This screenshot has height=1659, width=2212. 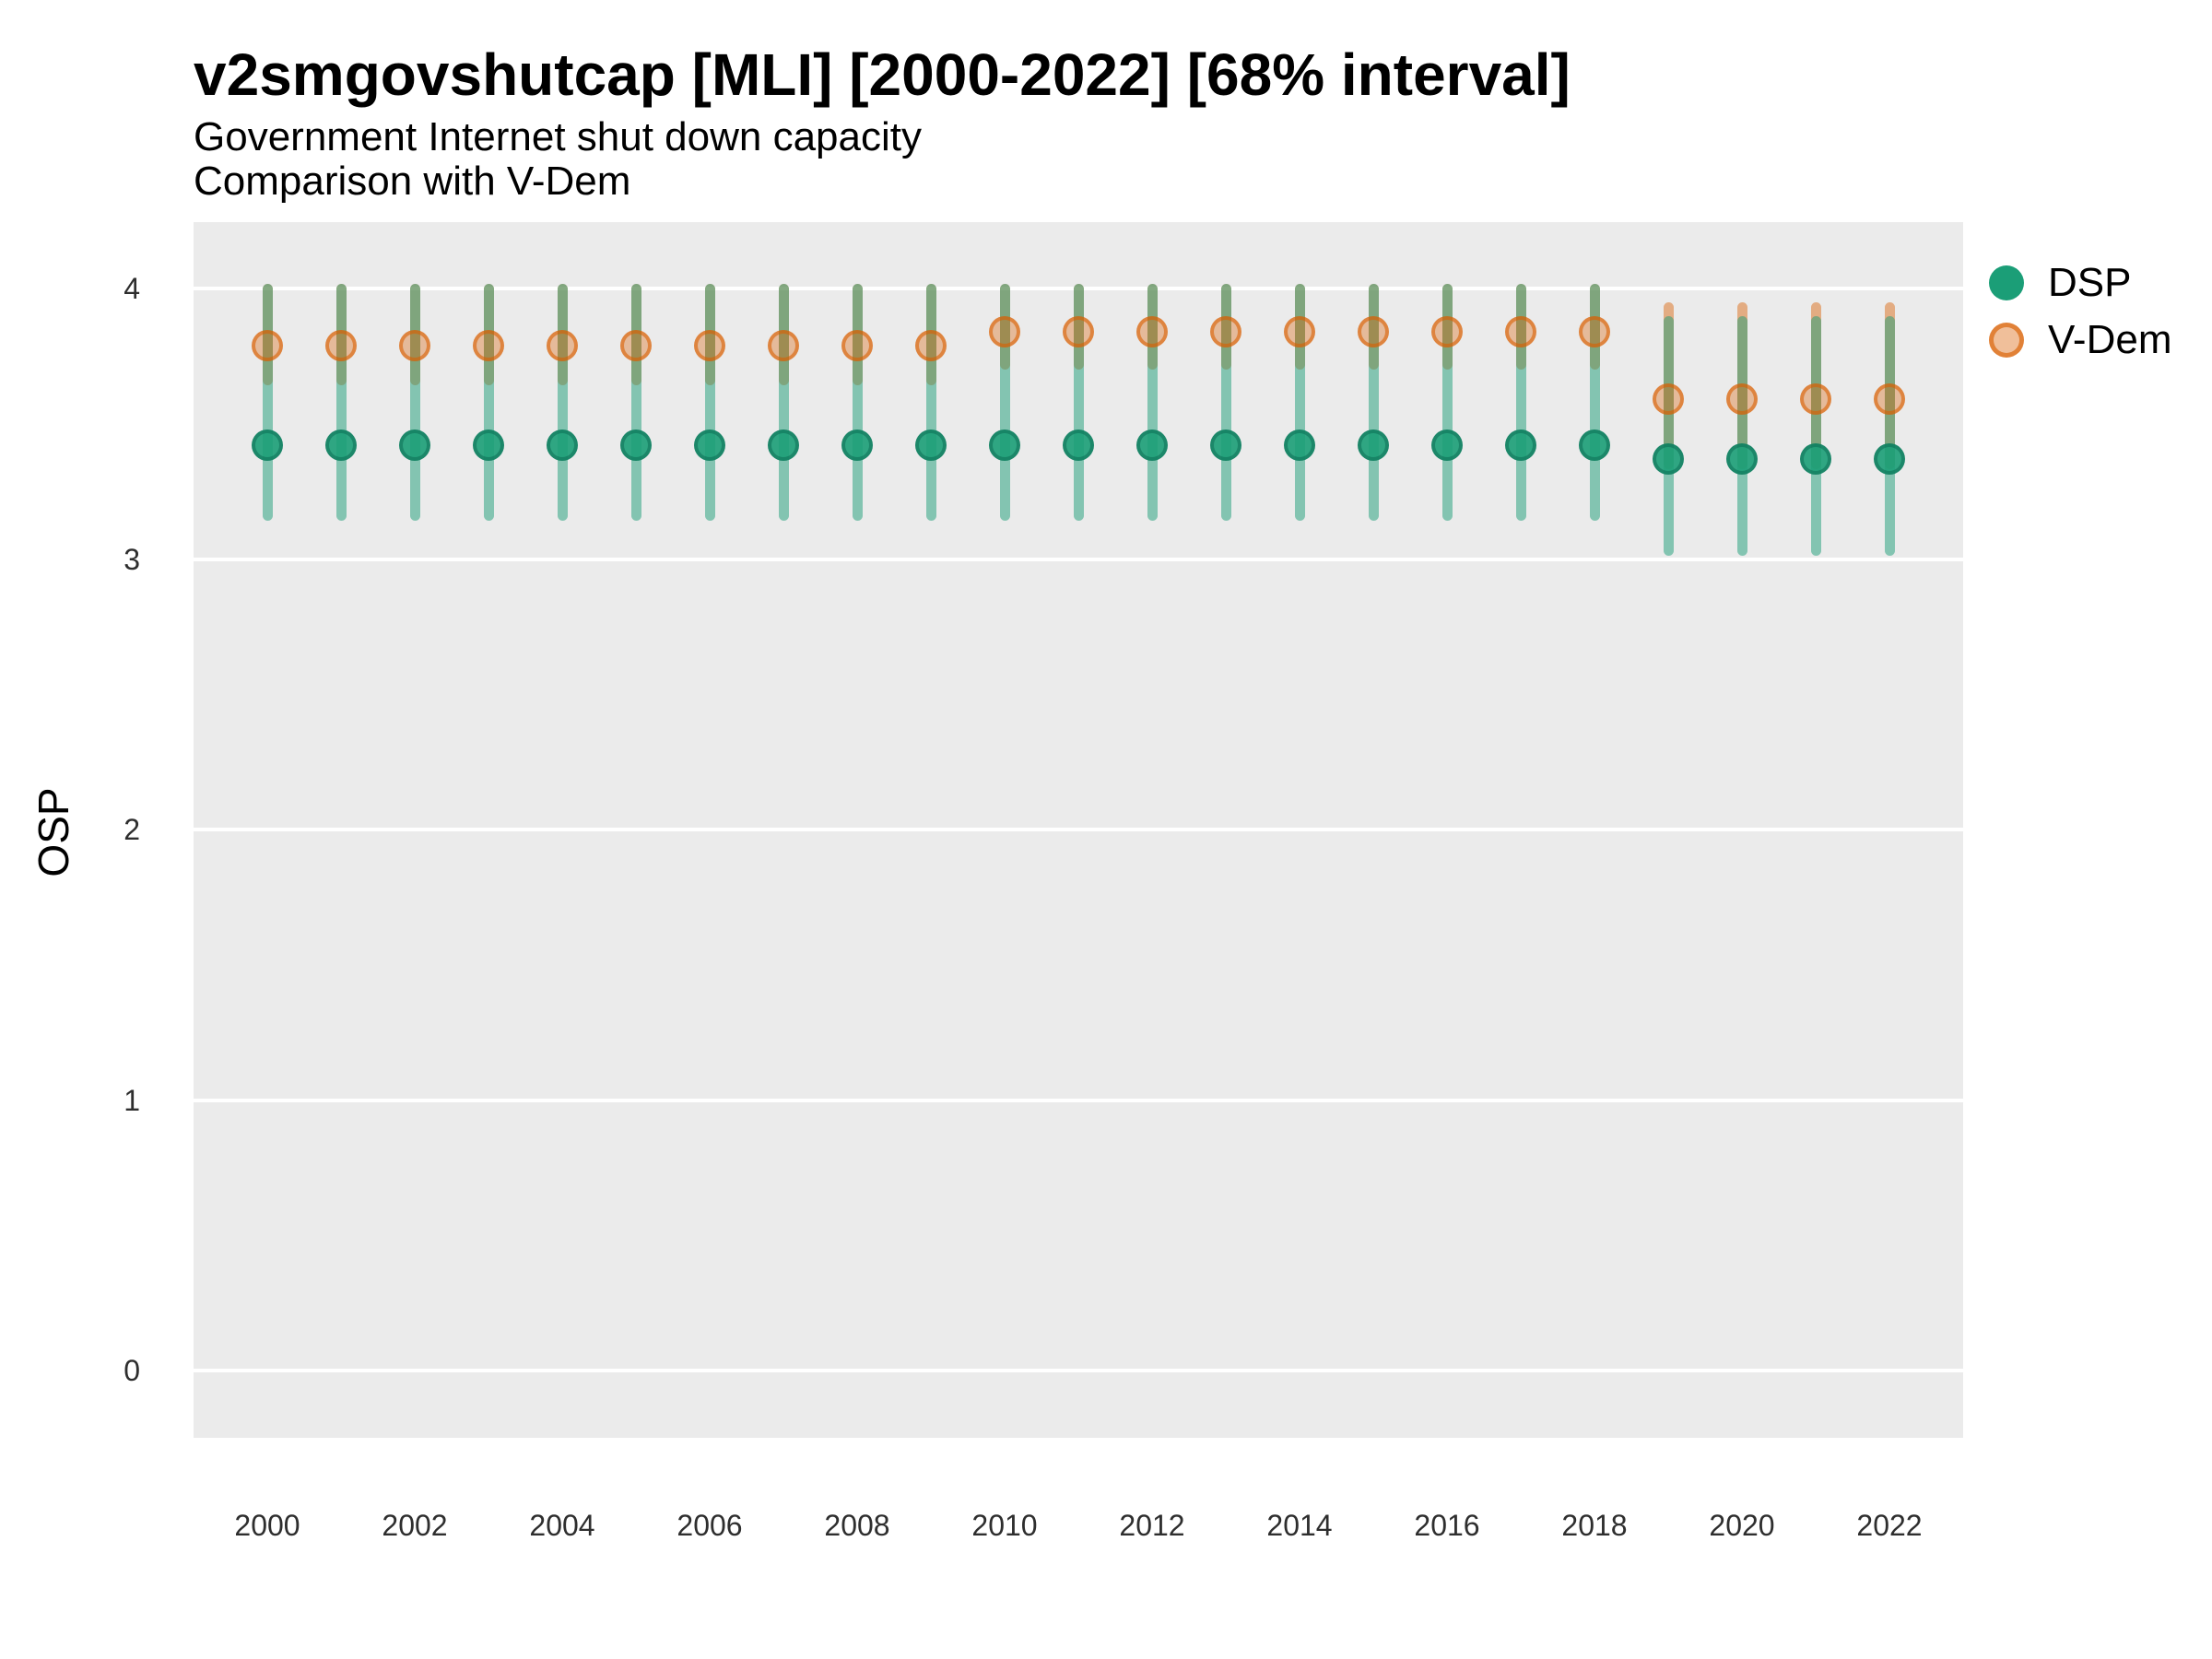 What do you see at coordinates (1152, 1525) in the screenshot?
I see `x-tick-label: 2012` at bounding box center [1152, 1525].